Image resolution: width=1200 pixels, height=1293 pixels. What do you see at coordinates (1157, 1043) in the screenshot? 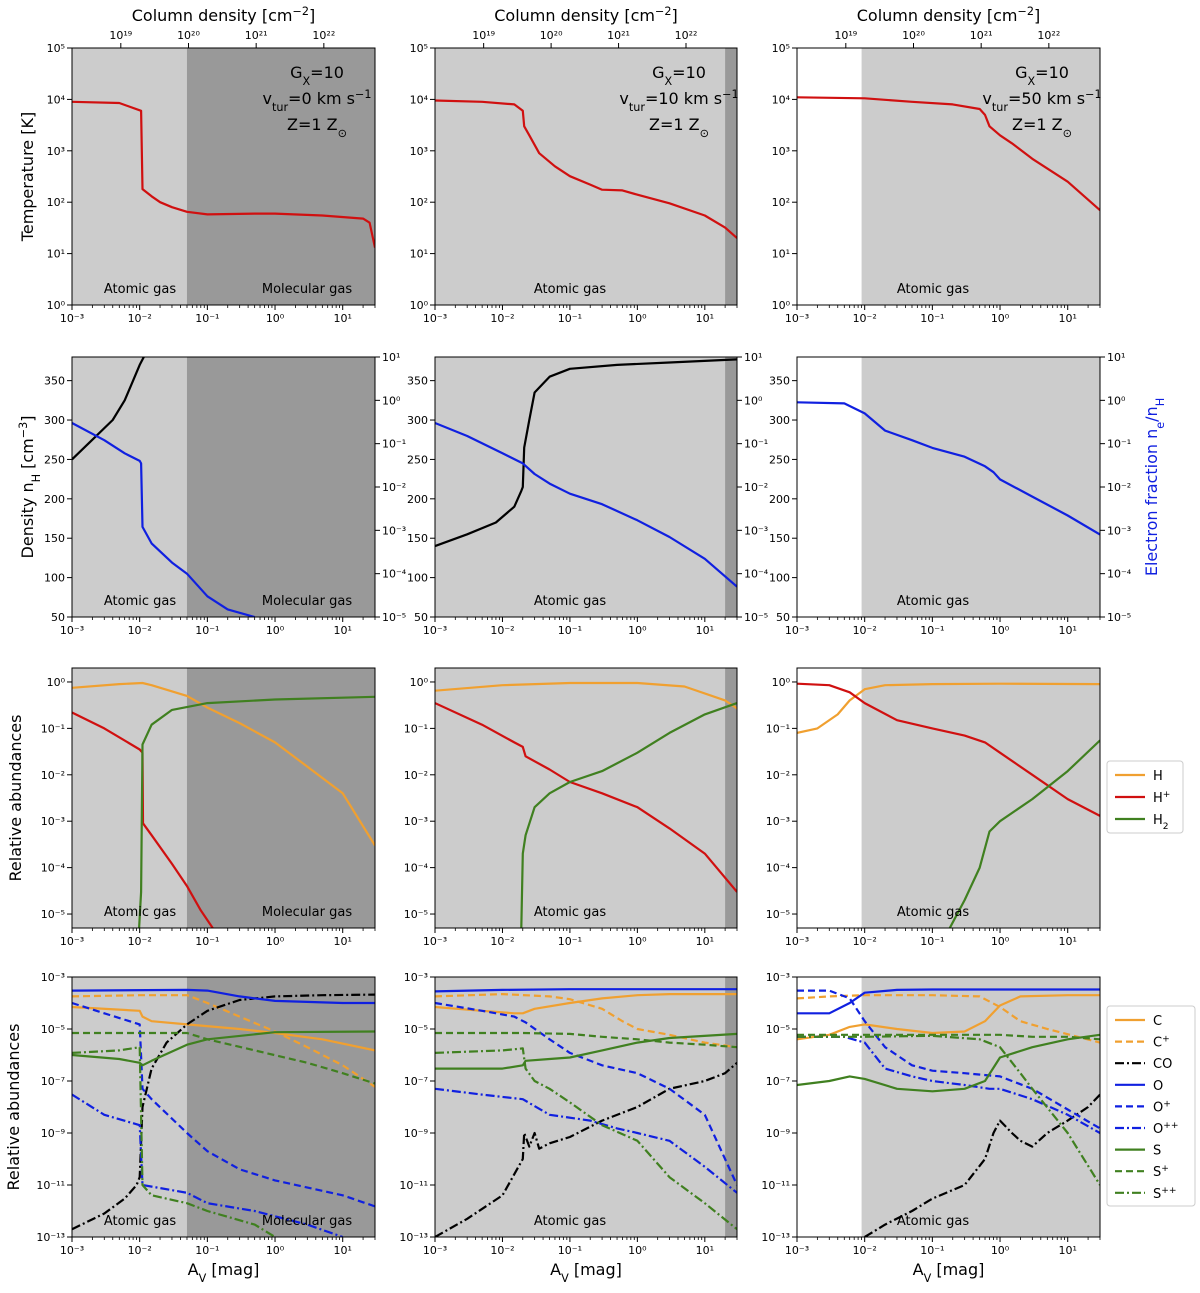
I see `legend-label-part: C` at bounding box center [1157, 1043].